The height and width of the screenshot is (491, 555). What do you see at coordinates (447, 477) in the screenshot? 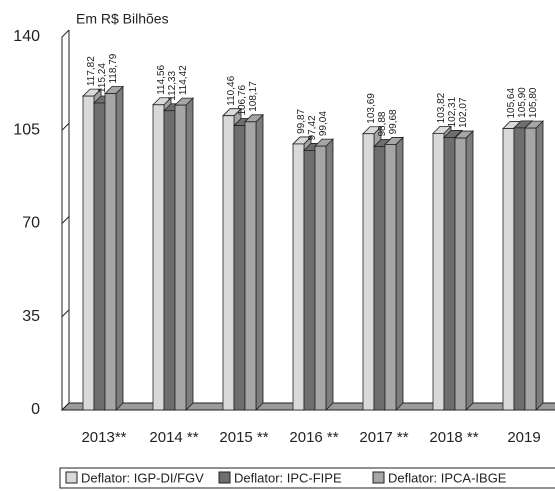
I see `legend-label: Deflator: IPCA-IBGE` at bounding box center [447, 477].